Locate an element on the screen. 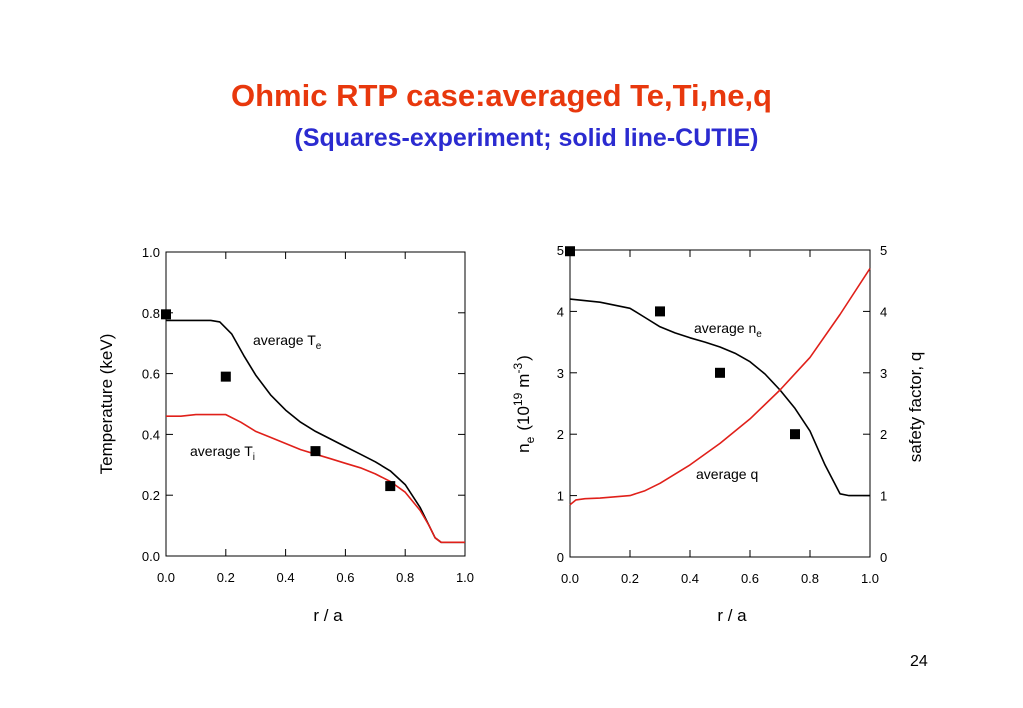  right-y-axis-label: safety factor, q is located at coordinates (915, 407).